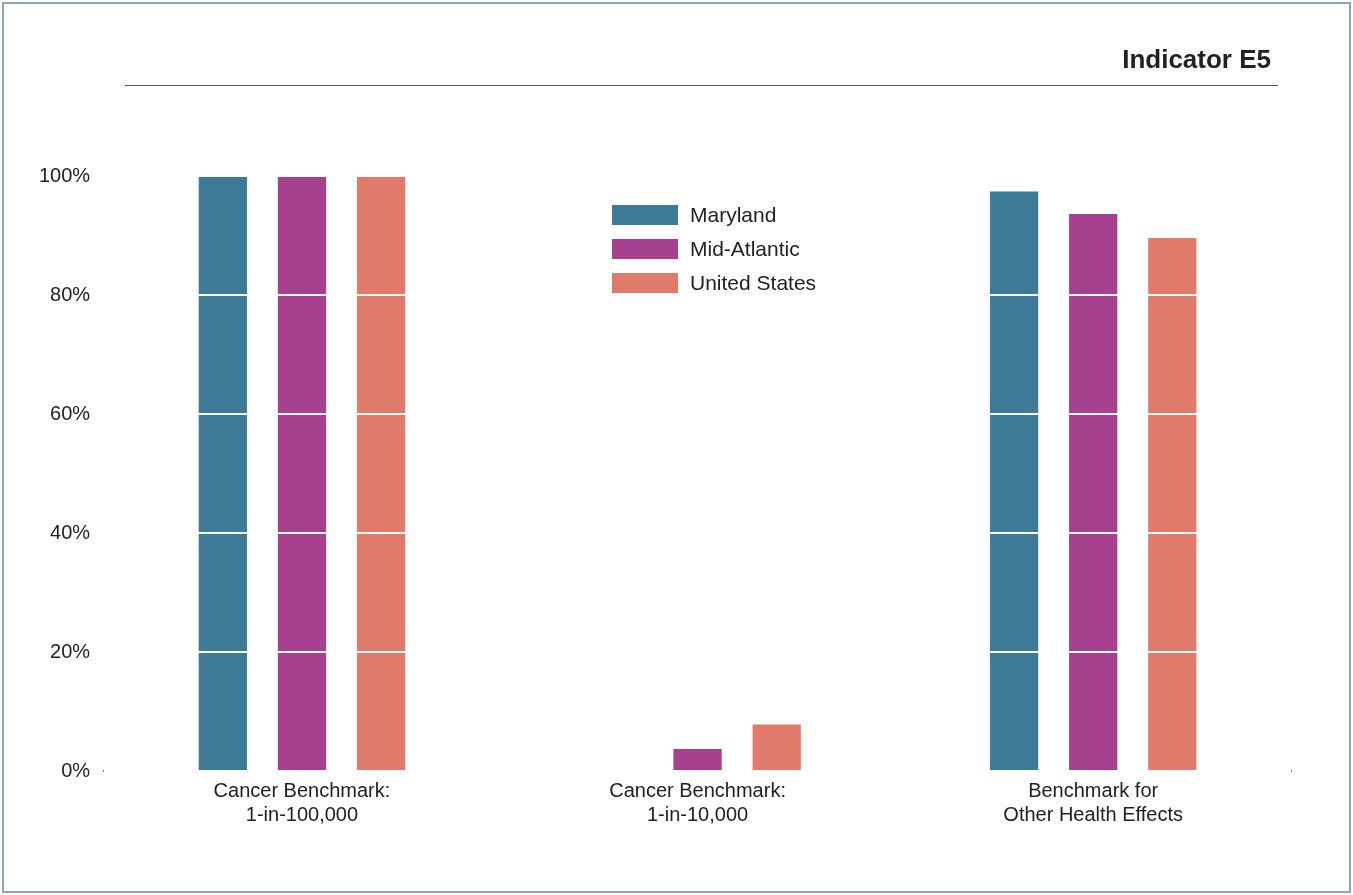  What do you see at coordinates (70, 412) in the screenshot?
I see `y-tick-label: 60%` at bounding box center [70, 412].